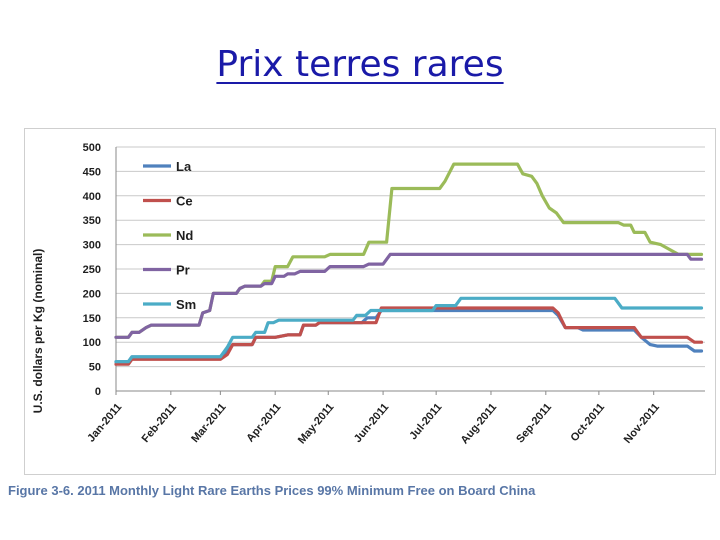 This screenshot has width=720, height=540. Describe the element at coordinates (92, 172) in the screenshot. I see `y-tick-label: 450` at that location.